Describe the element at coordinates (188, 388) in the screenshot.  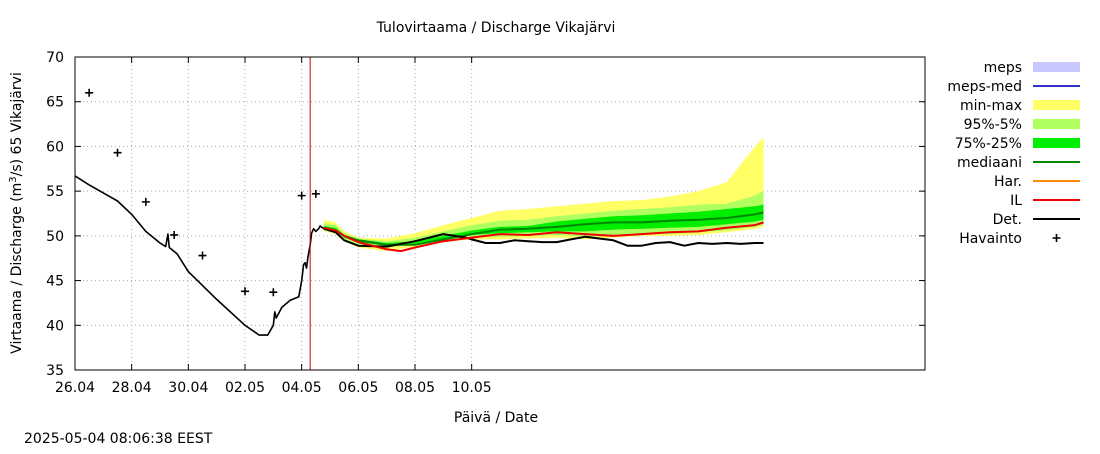
I see `x-tick-label: 30.04` at that location.